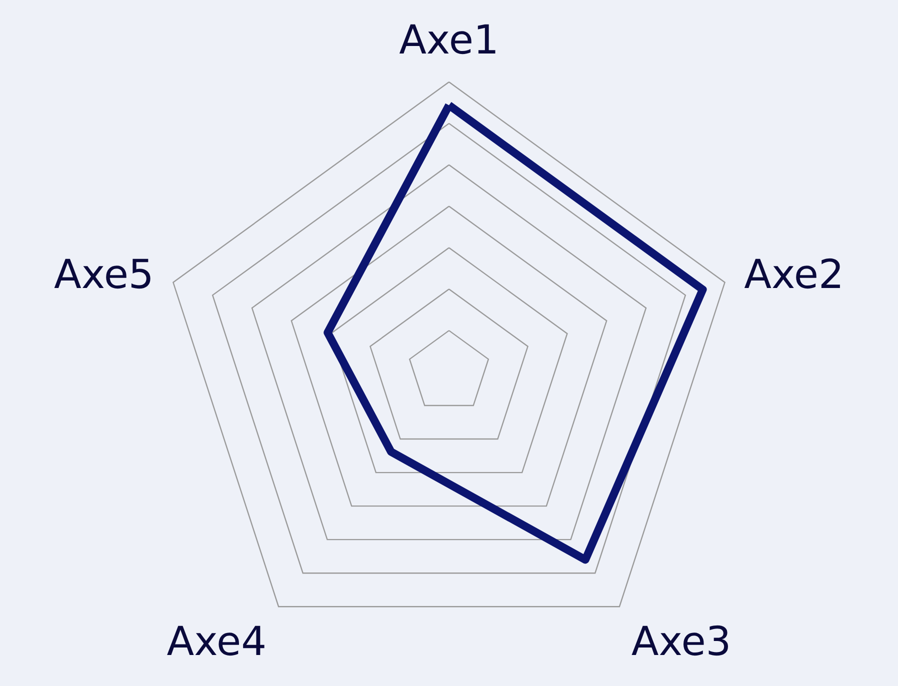 The height and width of the screenshot is (686, 898). I want to click on spoke-label: Axe5, so click(104, 275).